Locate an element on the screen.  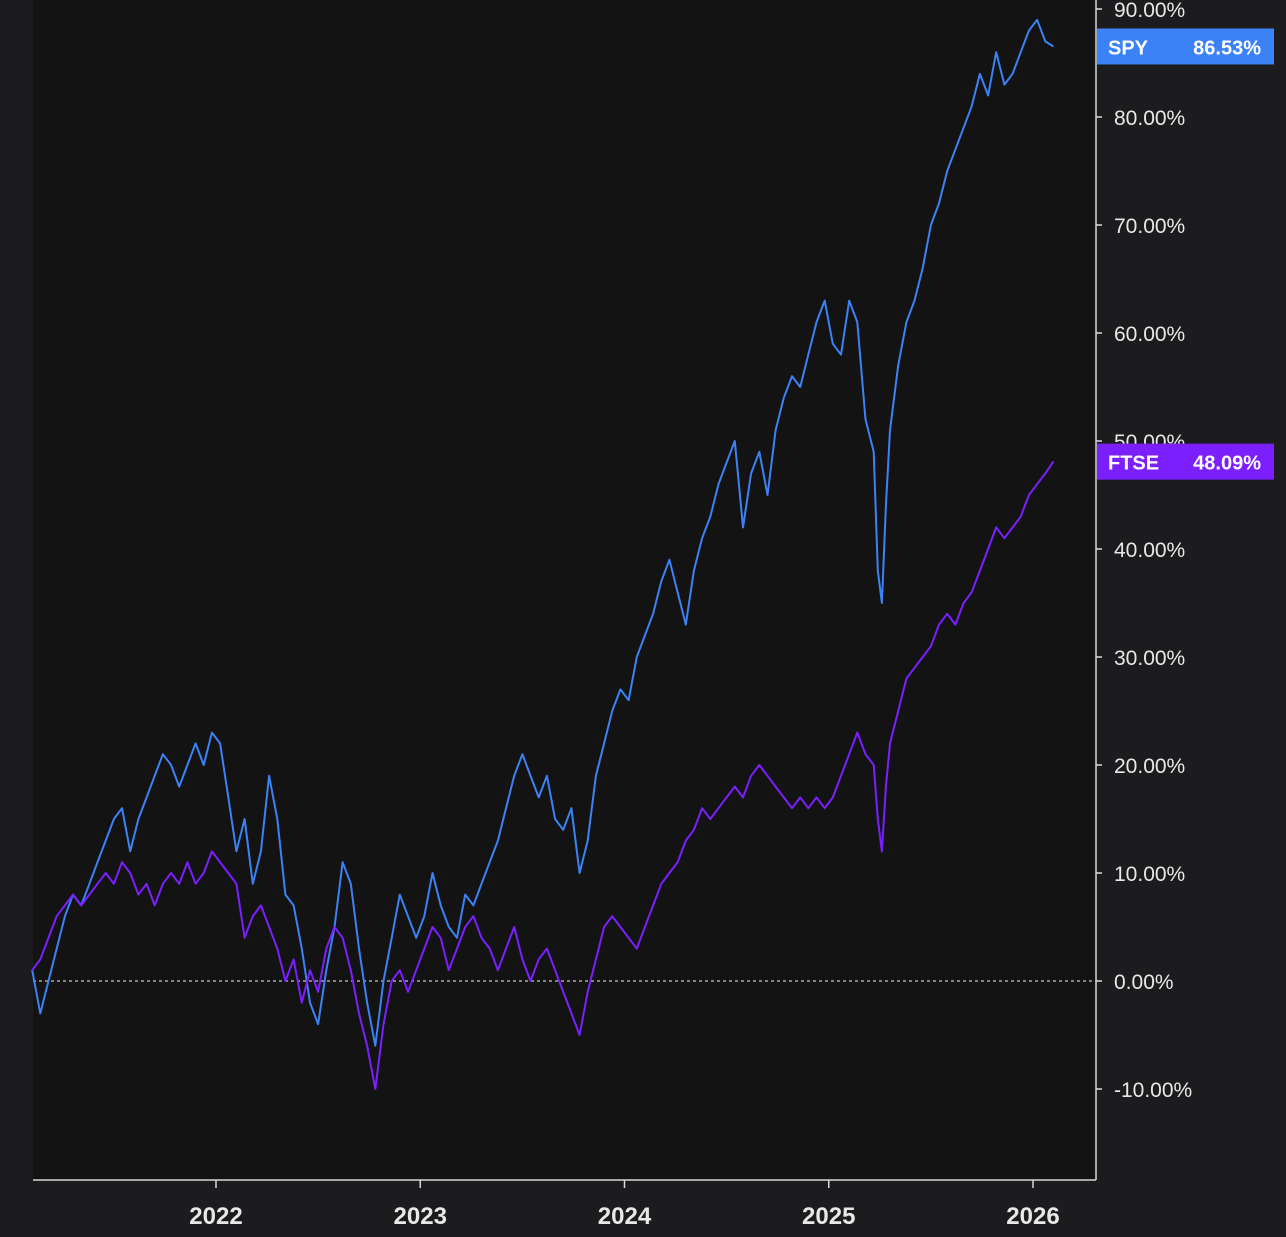
x-tick-label: 2026 is located at coordinates (1032, 1216).